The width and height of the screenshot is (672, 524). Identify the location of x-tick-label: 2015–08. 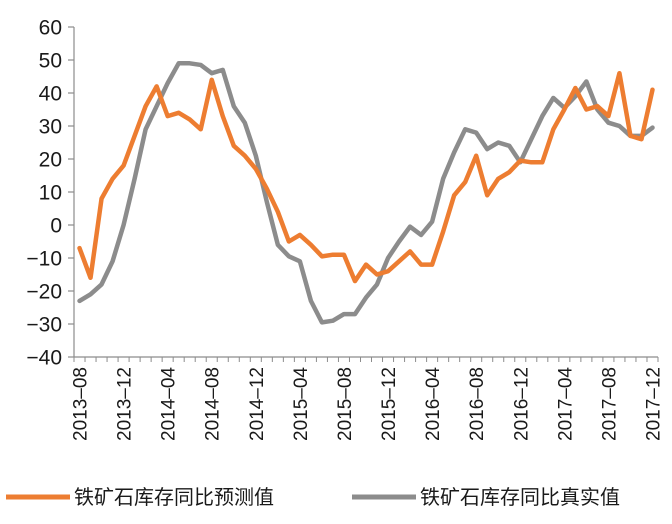
(345, 404).